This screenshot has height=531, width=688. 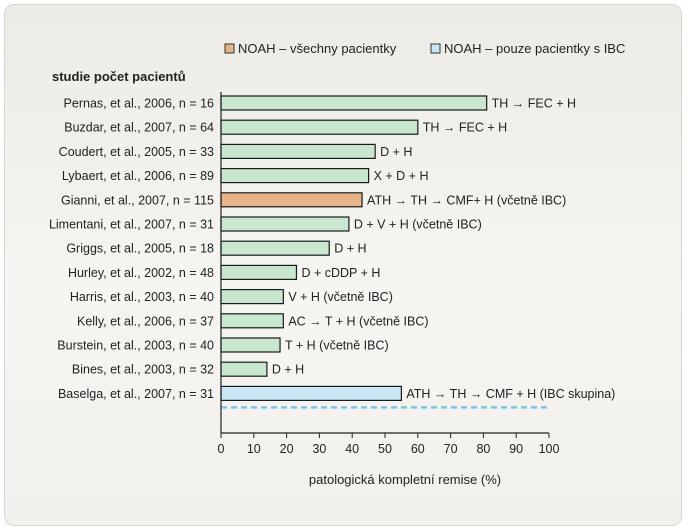 I want to click on x-tick-label: 10, so click(x=254, y=449).